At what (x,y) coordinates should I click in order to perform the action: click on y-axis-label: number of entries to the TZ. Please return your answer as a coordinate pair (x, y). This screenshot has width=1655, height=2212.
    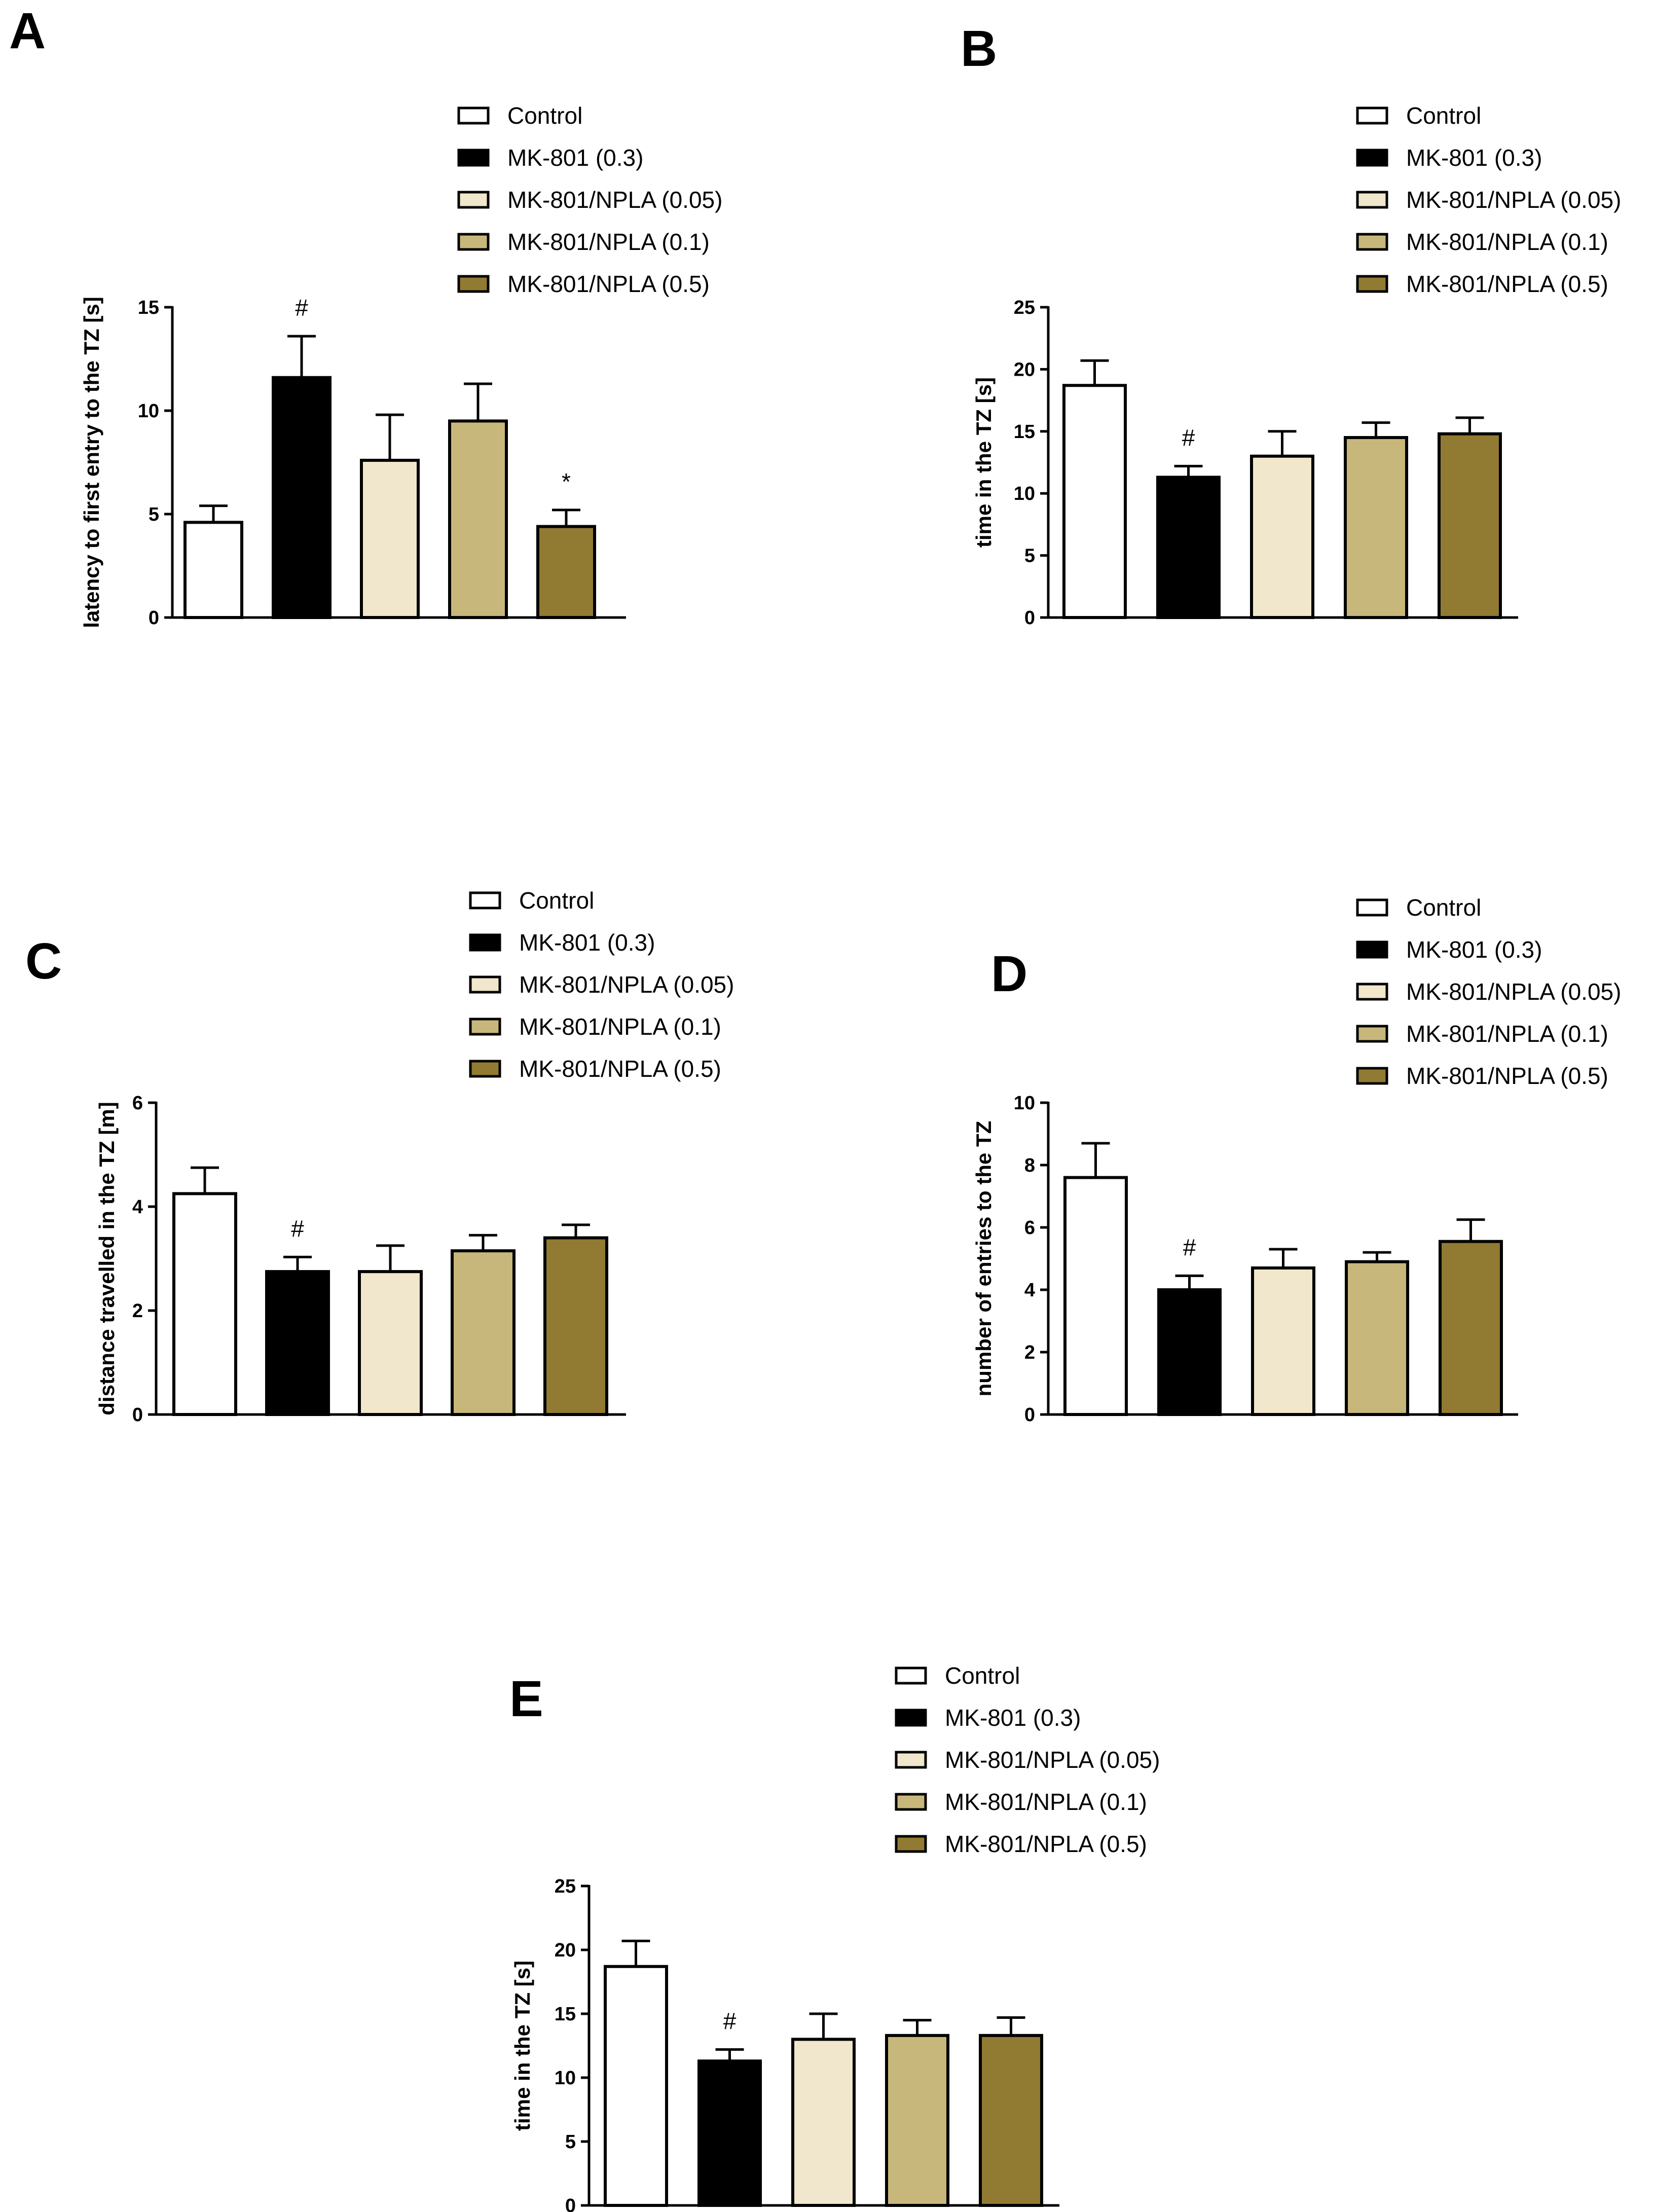
    Looking at the image, I should click on (984, 1259).